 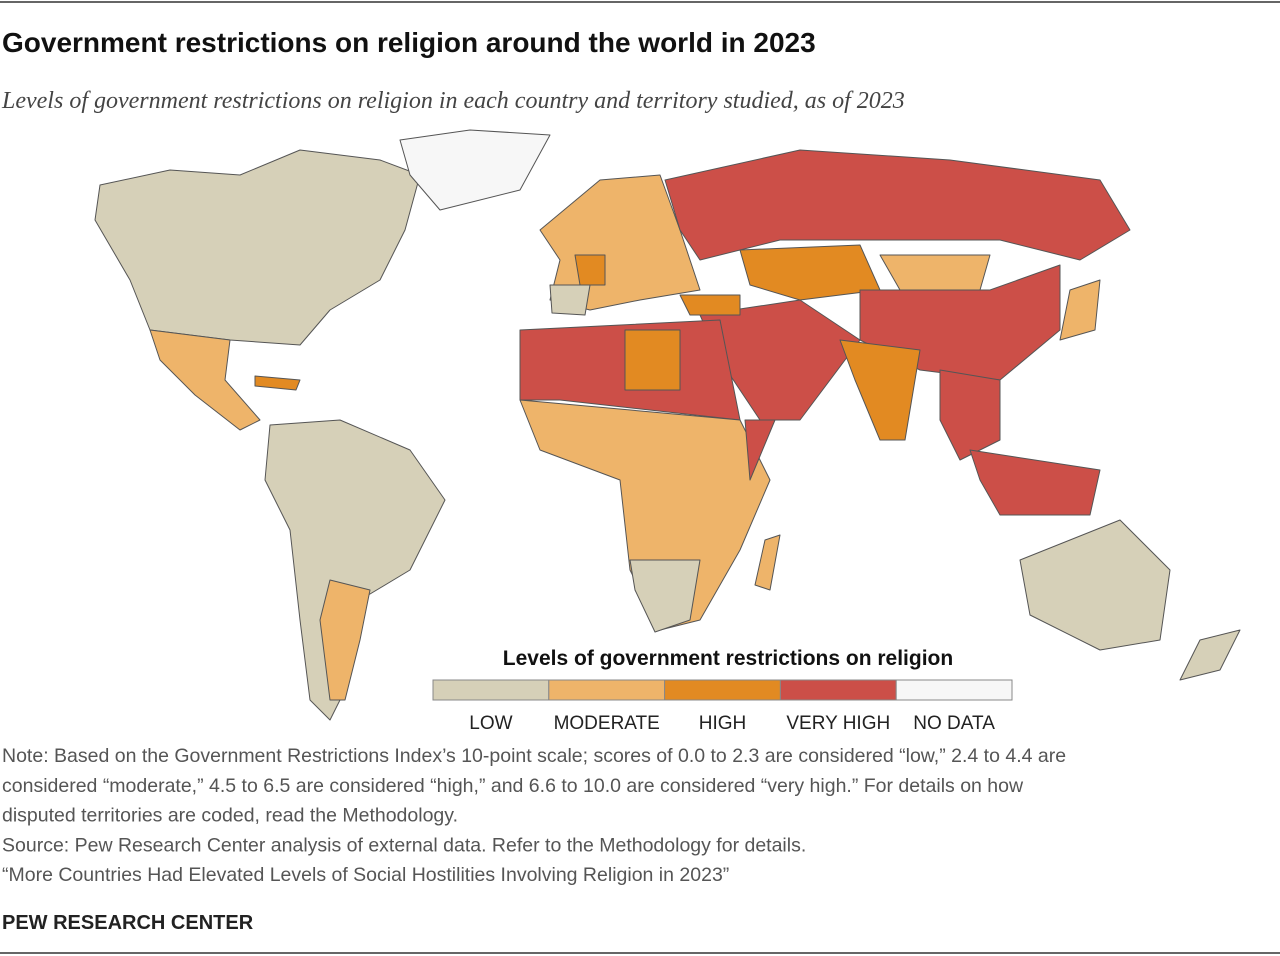 What do you see at coordinates (723, 723) in the screenshot?
I see `legend-label: HIGH` at bounding box center [723, 723].